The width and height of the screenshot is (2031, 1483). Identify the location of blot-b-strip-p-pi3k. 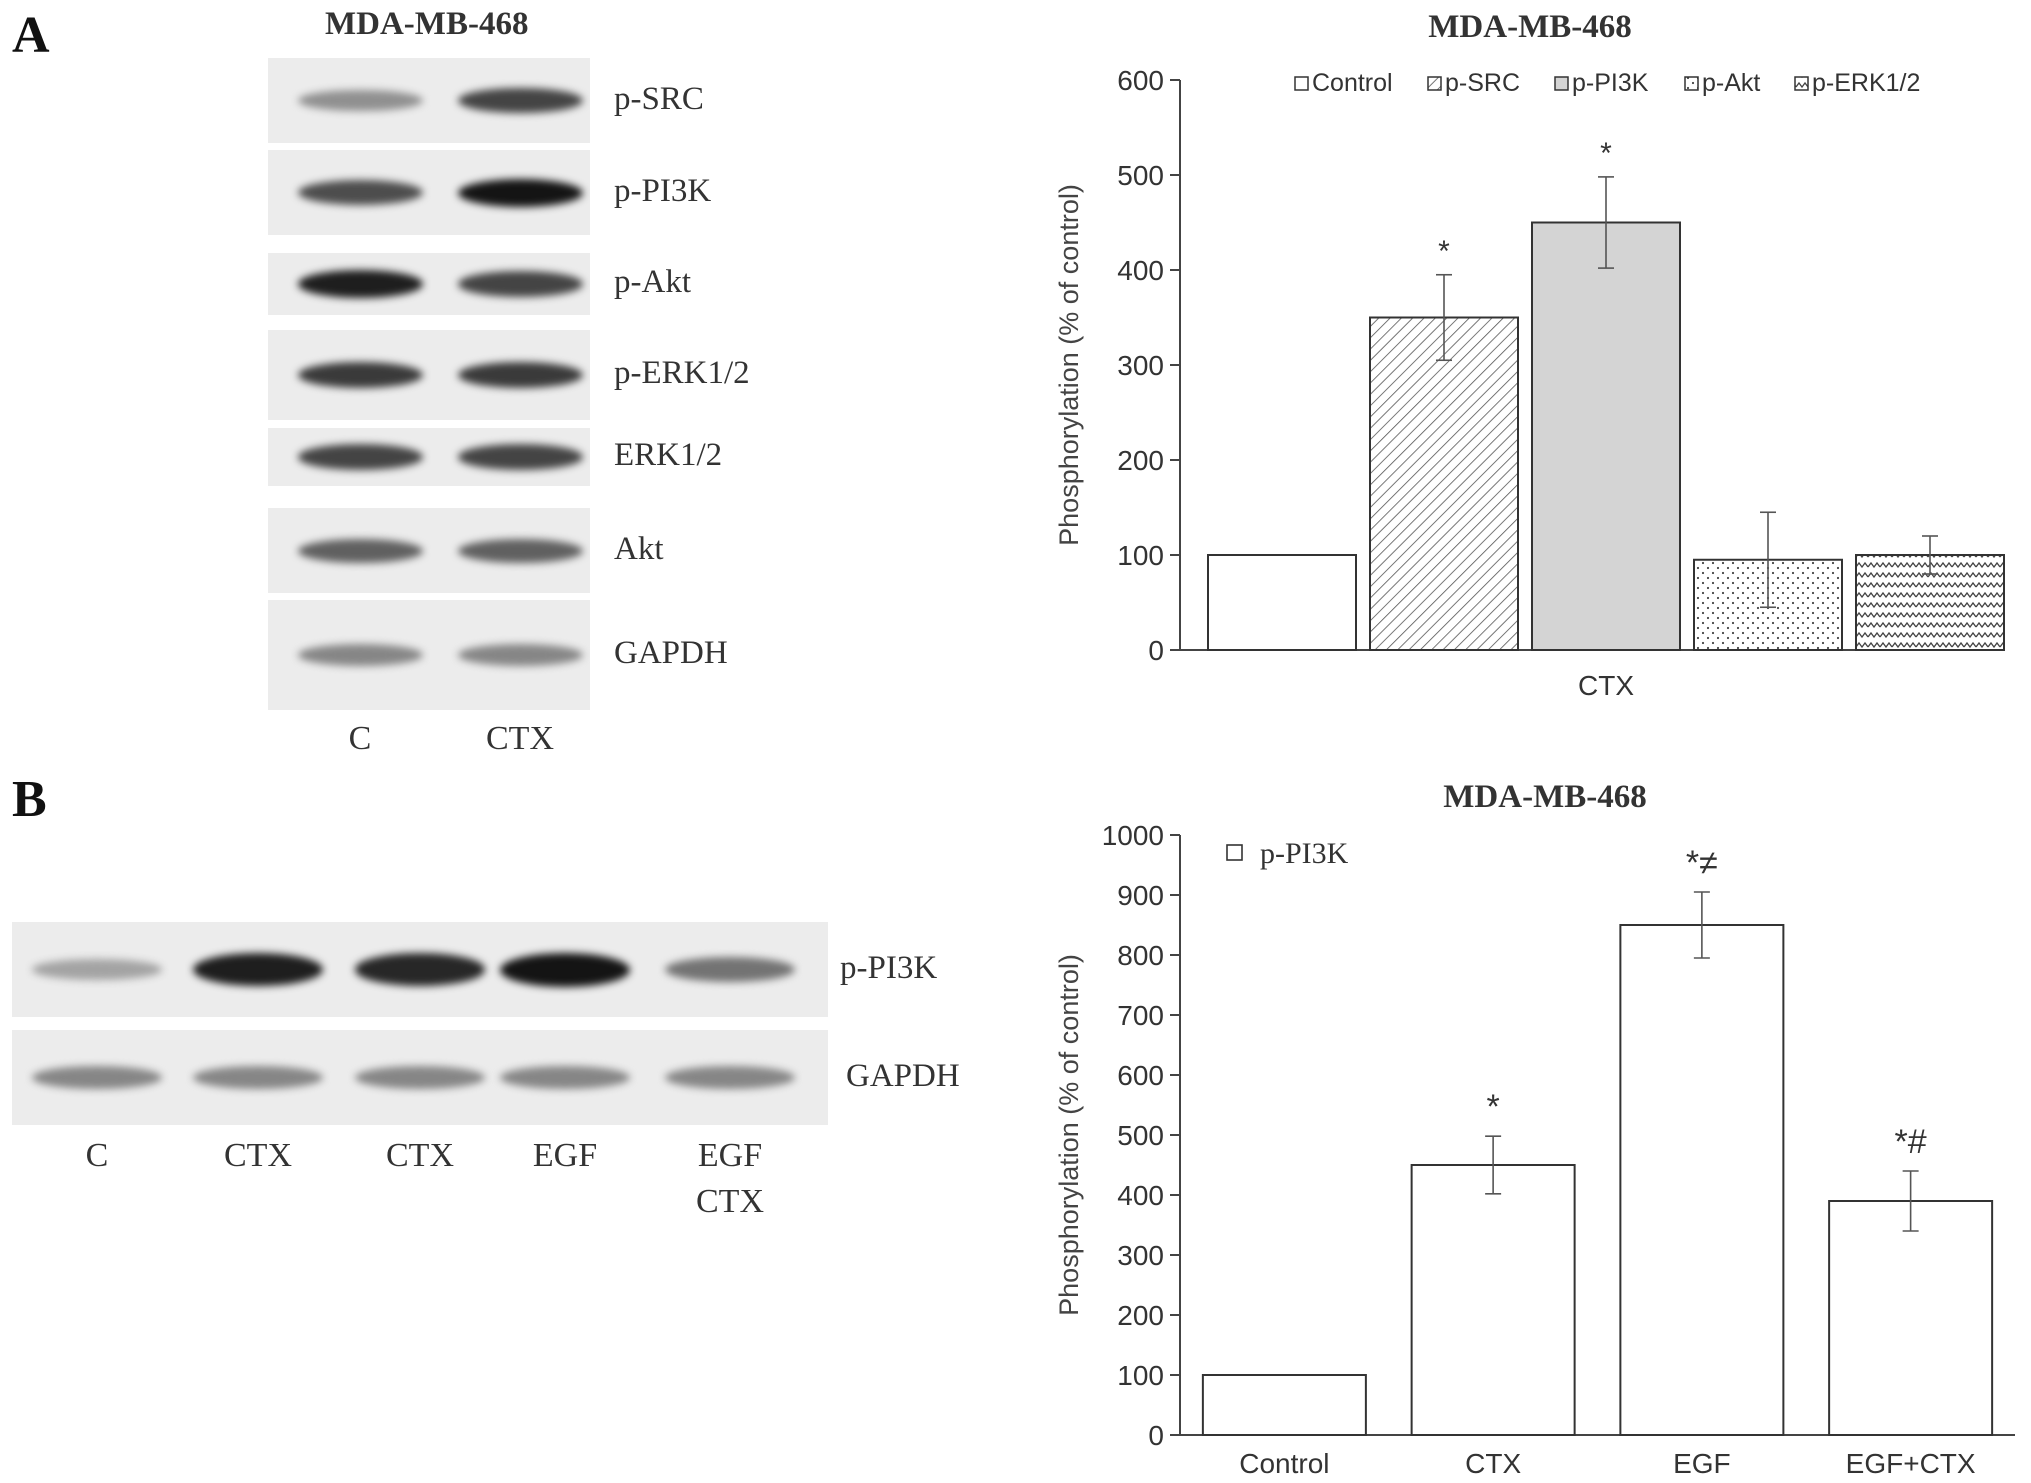
(420, 969).